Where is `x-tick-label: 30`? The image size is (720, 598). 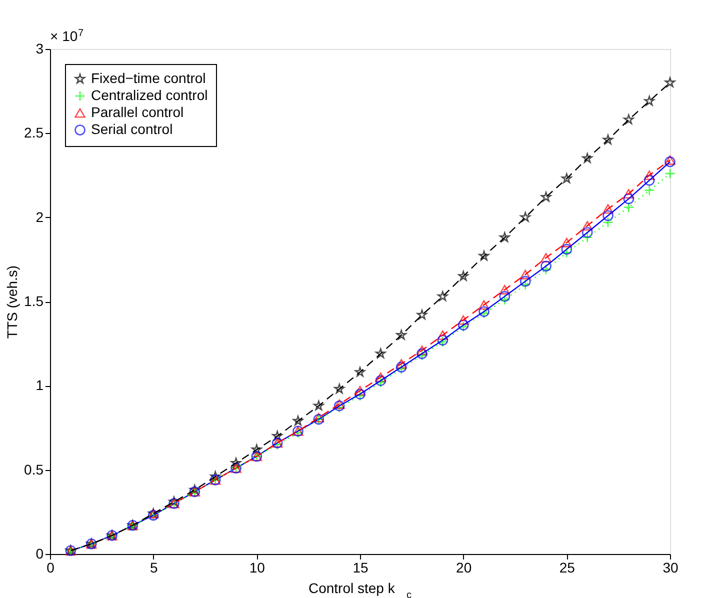
x-tick-label: 30 is located at coordinates (670, 568).